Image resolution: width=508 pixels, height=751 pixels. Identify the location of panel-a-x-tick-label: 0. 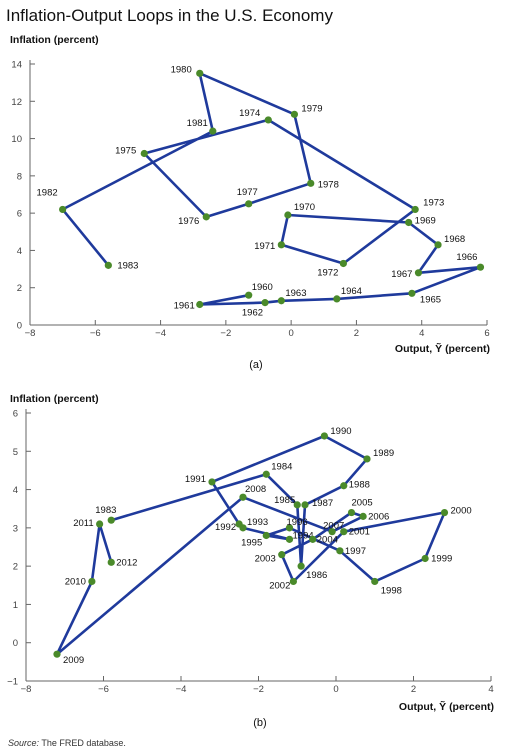
(290, 333).